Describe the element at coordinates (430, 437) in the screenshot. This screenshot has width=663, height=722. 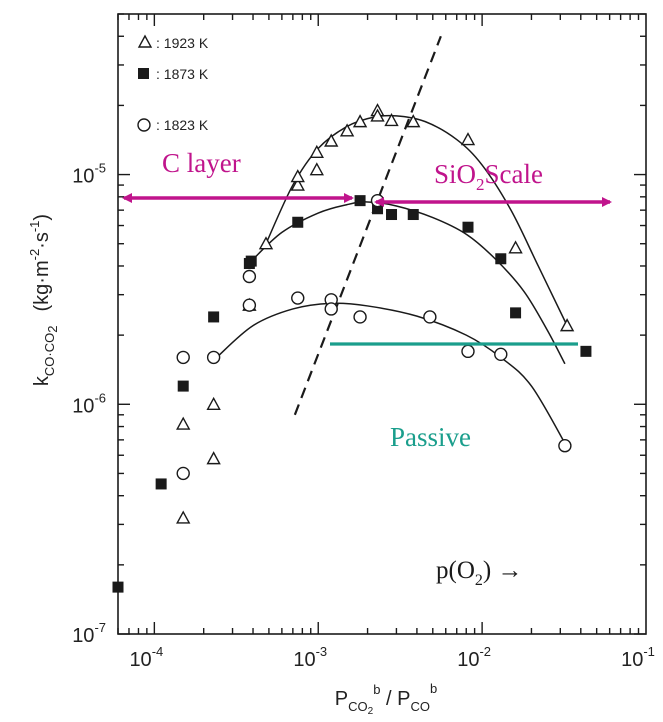
I see `passive-label: Passive` at that location.